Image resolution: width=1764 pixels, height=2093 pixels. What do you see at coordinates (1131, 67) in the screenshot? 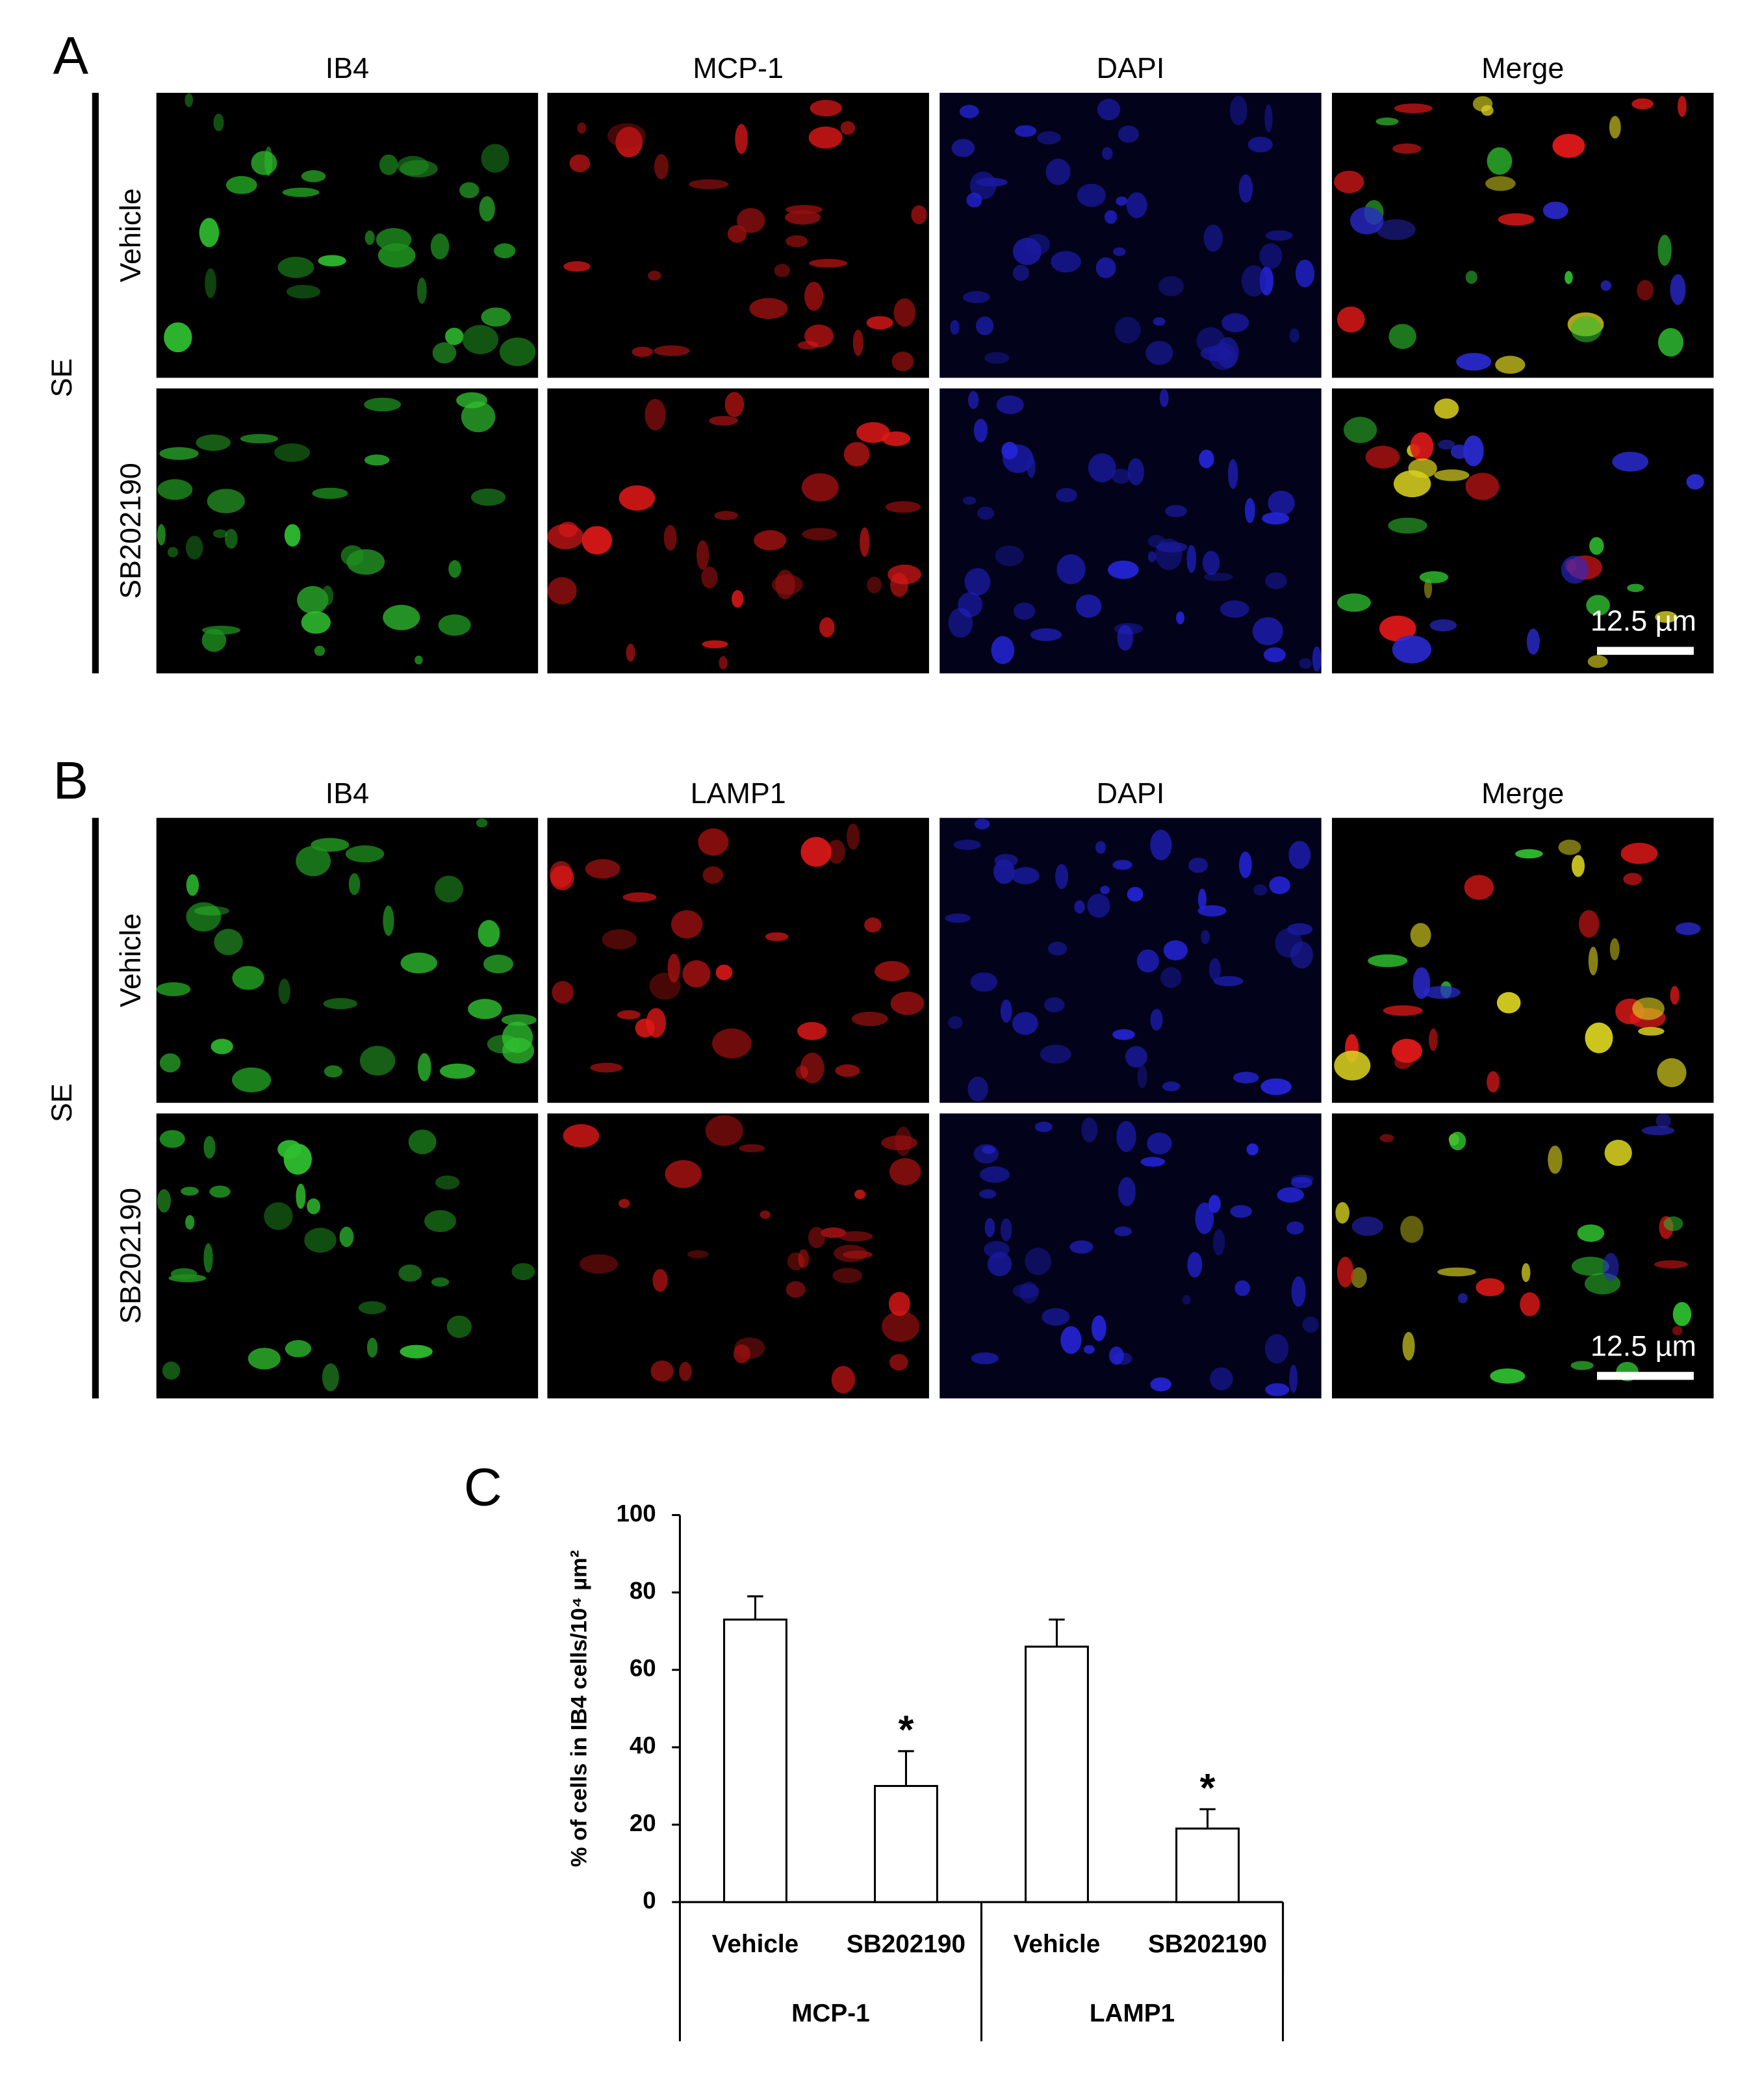
I see `column-header: DAPI` at bounding box center [1131, 67].